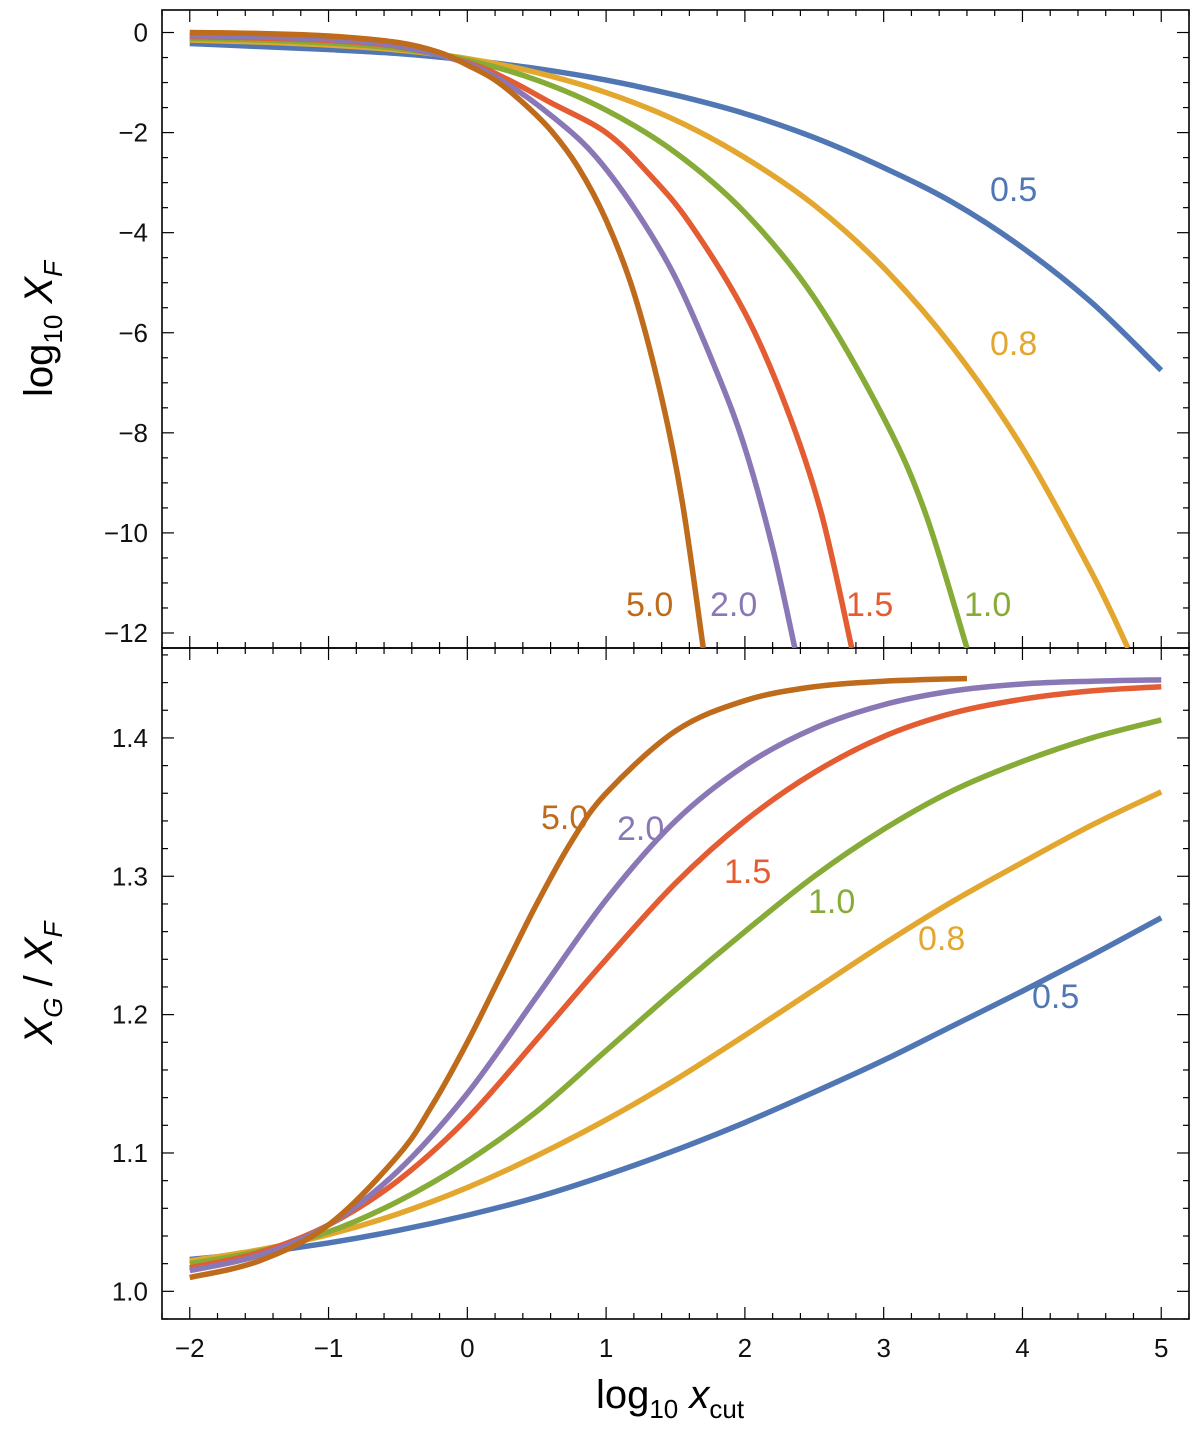 The height and width of the screenshot is (1436, 1200). Describe the element at coordinates (130, 1015) in the screenshot. I see `bottom-ytick-label: 1.2` at that location.